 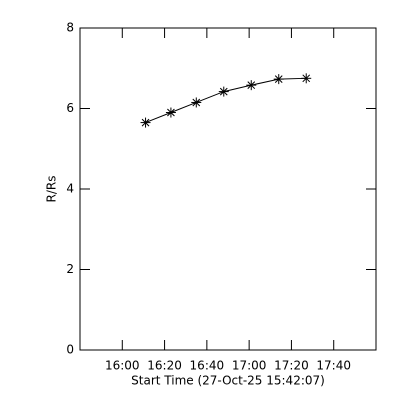 I want to click on x-tick-label: 16:40, so click(x=207, y=366).